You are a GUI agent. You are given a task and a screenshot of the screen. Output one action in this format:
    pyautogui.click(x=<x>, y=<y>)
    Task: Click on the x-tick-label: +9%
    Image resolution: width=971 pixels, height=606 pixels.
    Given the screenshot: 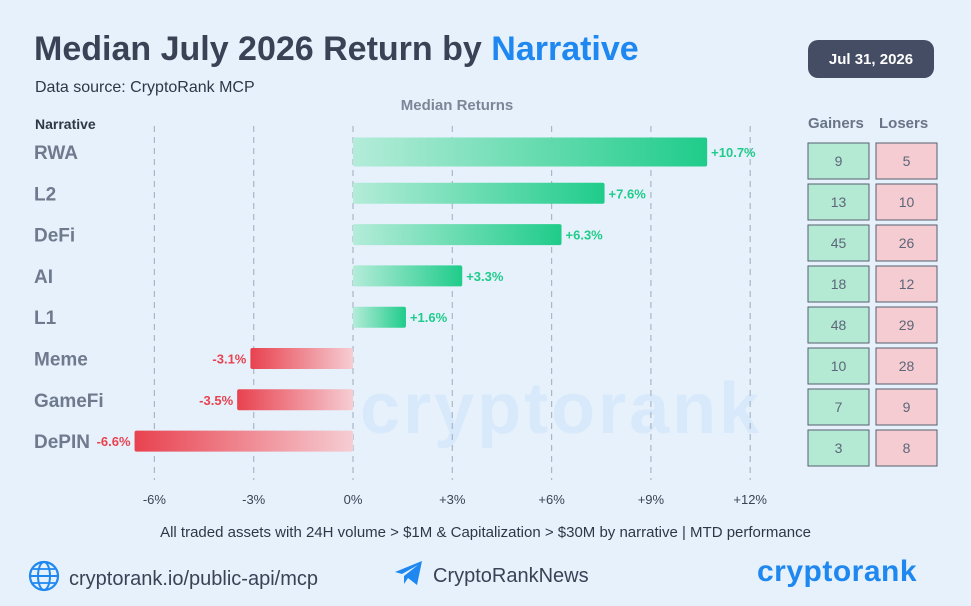 What is the action you would take?
    pyautogui.click(x=651, y=499)
    